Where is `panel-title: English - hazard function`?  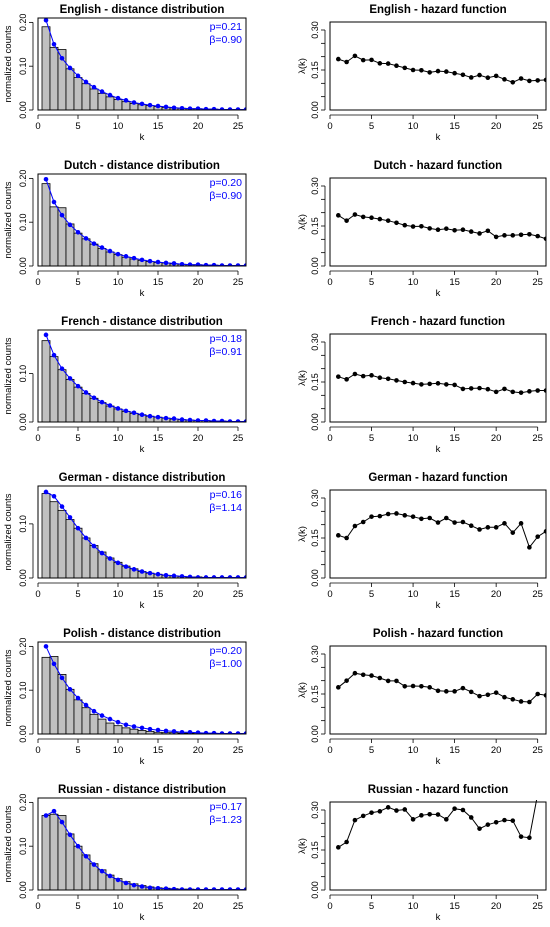 panel-title: English - hazard function is located at coordinates (437, 10).